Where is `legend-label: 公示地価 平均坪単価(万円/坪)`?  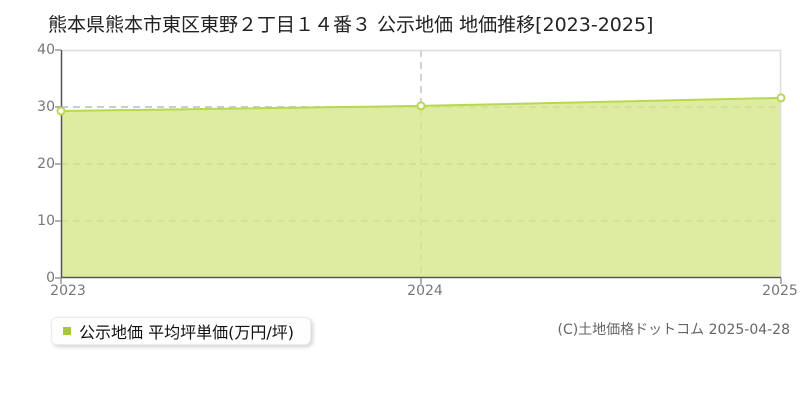
legend-label: 公示地価 平均坪単価(万円/坪) is located at coordinates (186, 332).